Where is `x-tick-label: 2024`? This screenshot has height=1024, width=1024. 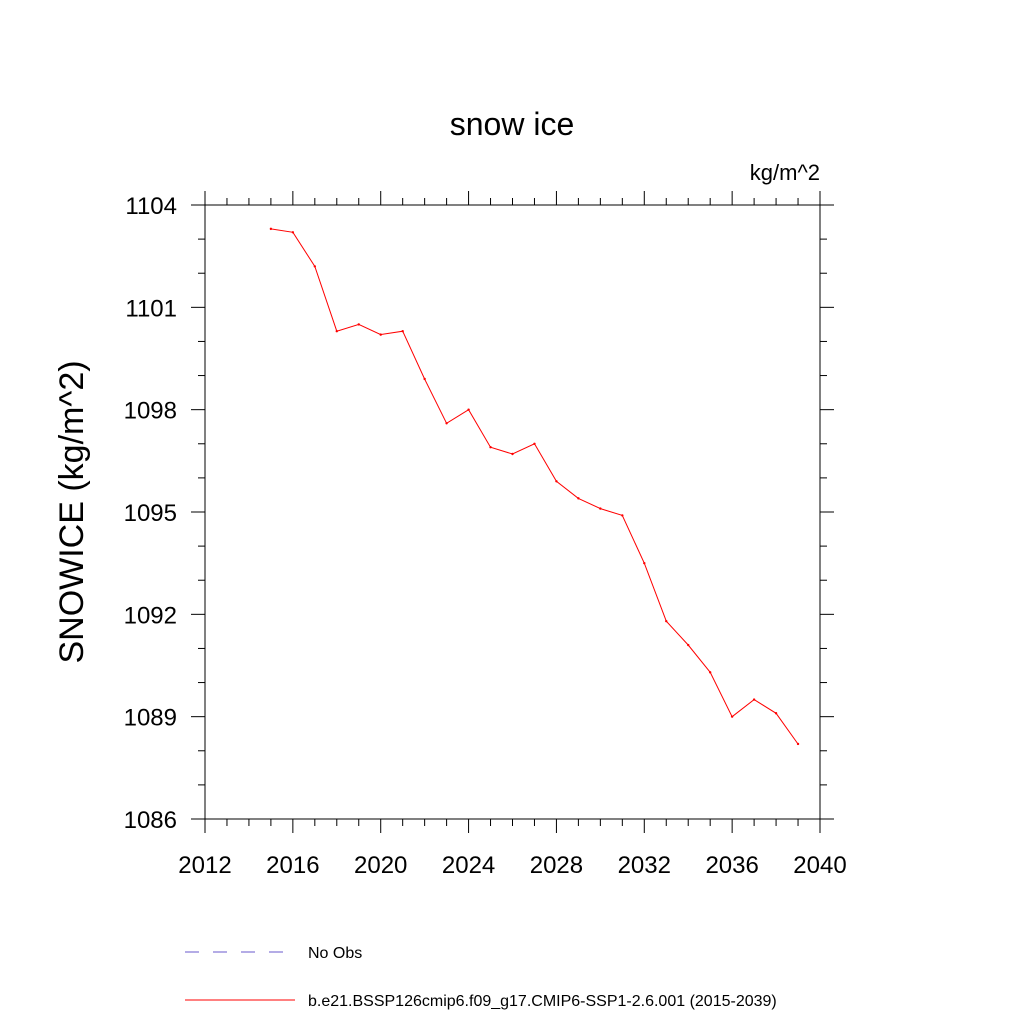 x-tick-label: 2024 is located at coordinates (468, 865).